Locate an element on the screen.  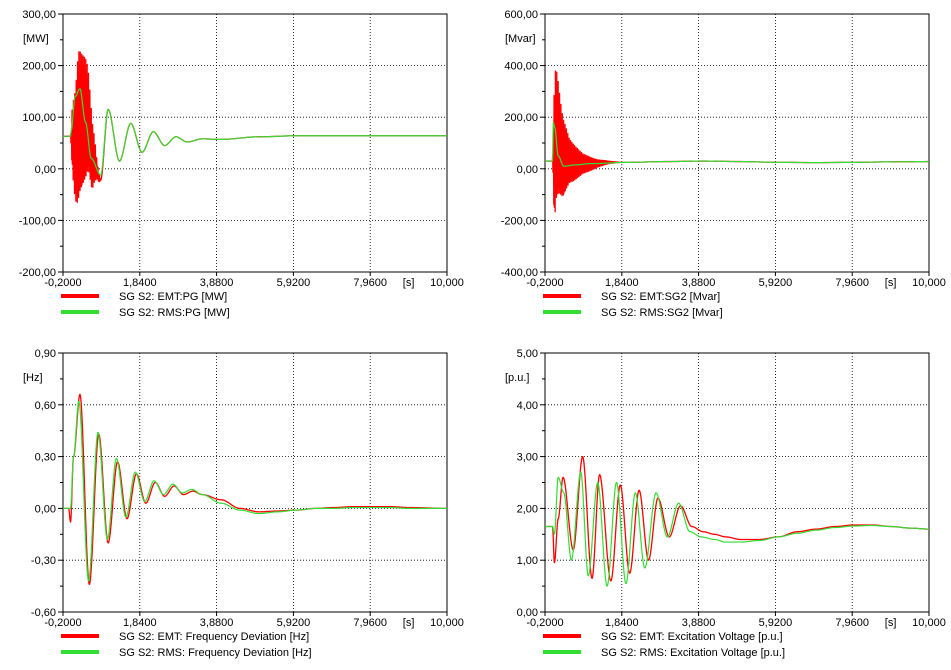
legend-item: SG S2: RMS: Excitation Voltage [p.u.] is located at coordinates (664, 653).